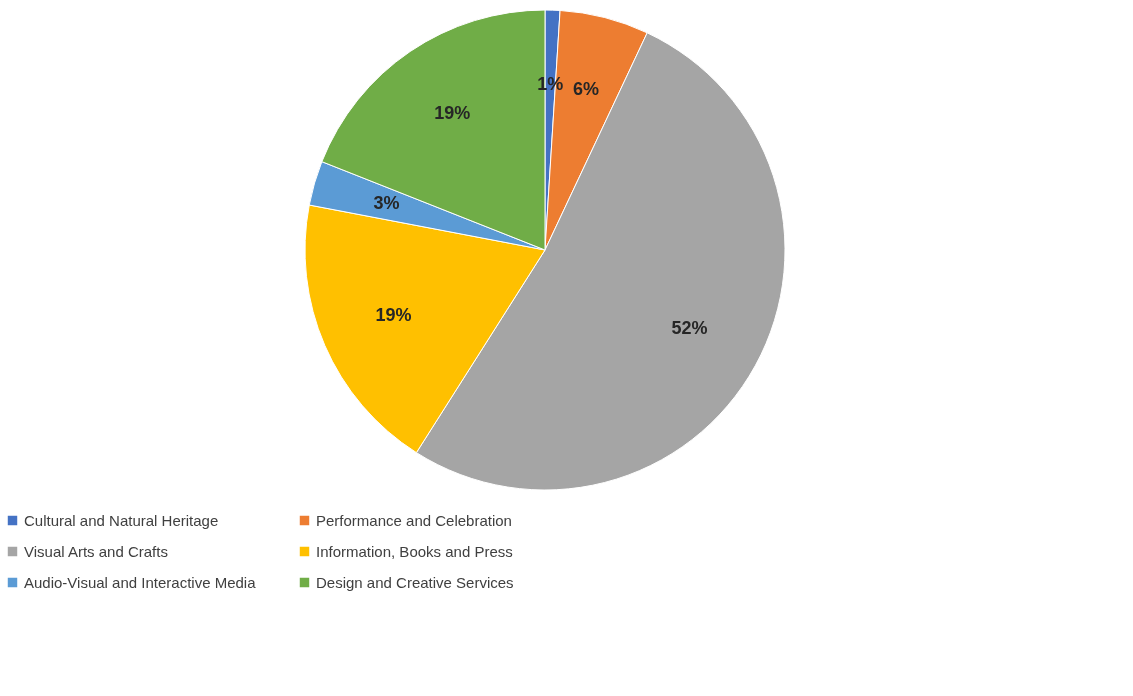 The width and height of the screenshot is (1133, 696). Describe the element at coordinates (689, 328) in the screenshot. I see `data-label: 52%` at that location.